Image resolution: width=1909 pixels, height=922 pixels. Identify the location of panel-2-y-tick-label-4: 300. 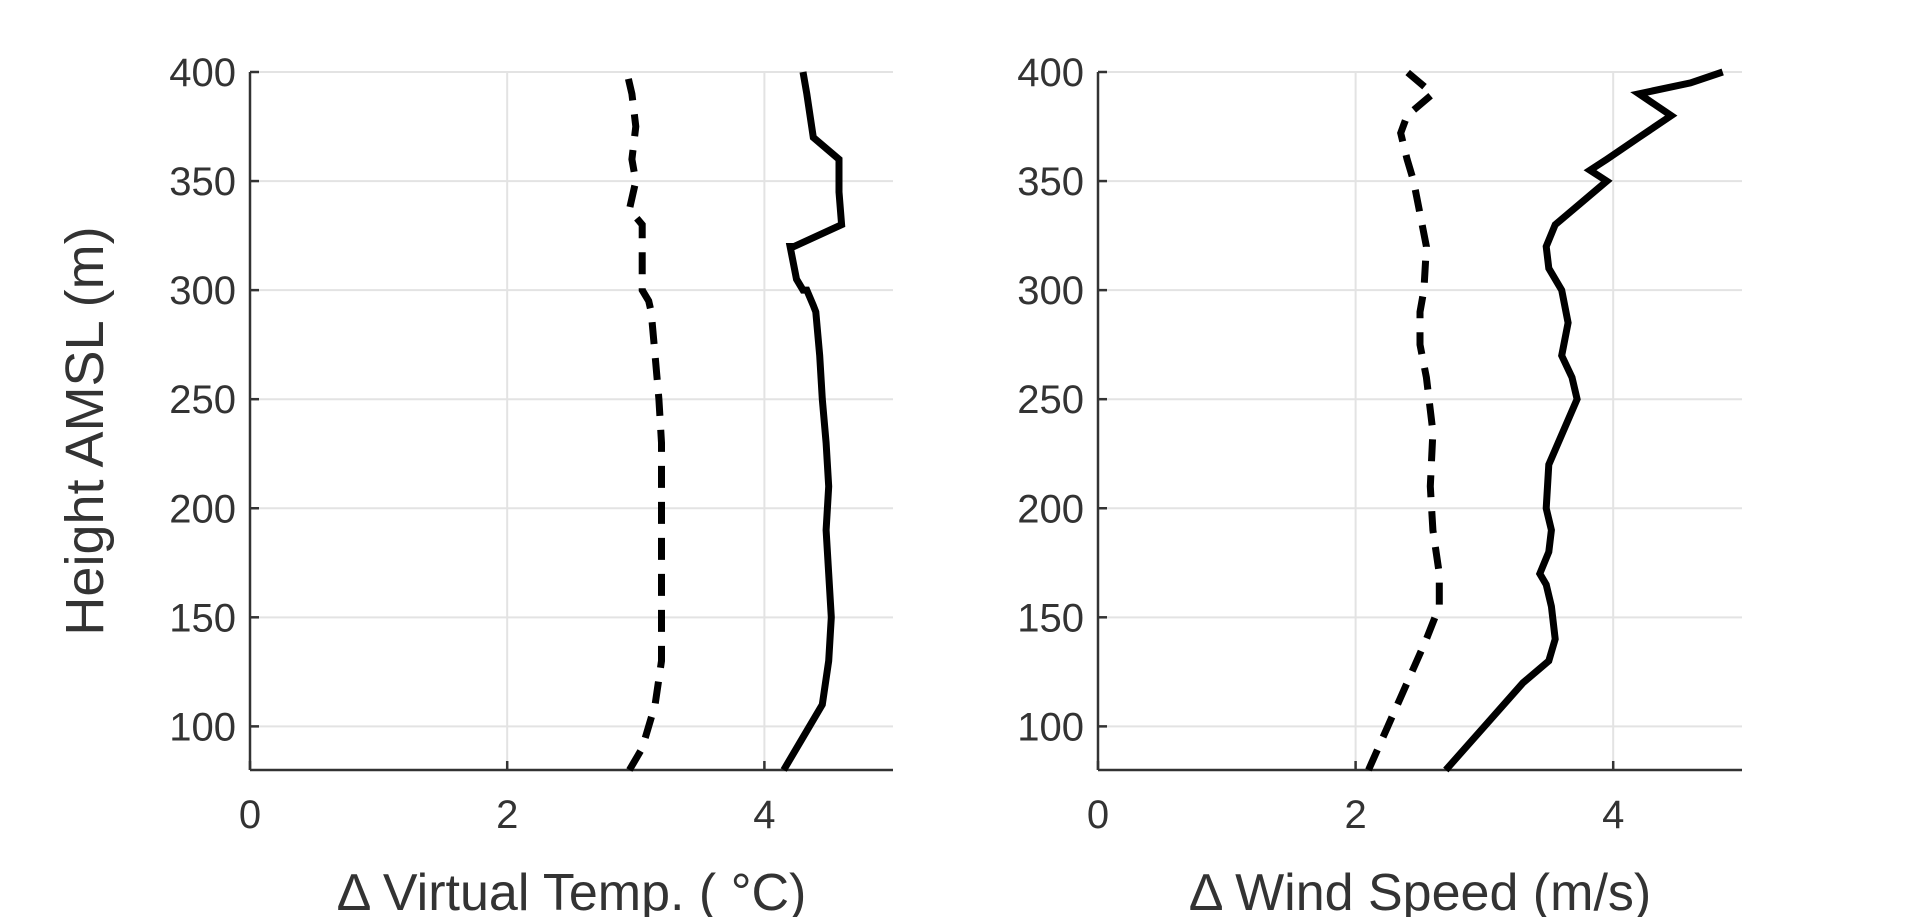
(1050, 291).